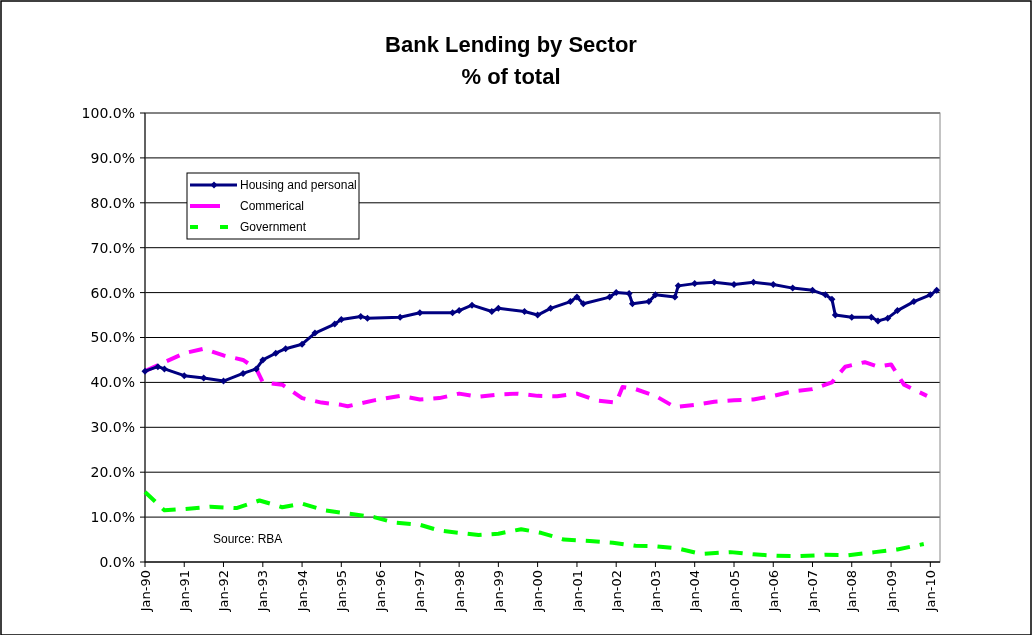 This screenshot has height=635, width=1032. What do you see at coordinates (498, 591) in the screenshot?
I see `x-tick-label: Jan-99` at bounding box center [498, 591].